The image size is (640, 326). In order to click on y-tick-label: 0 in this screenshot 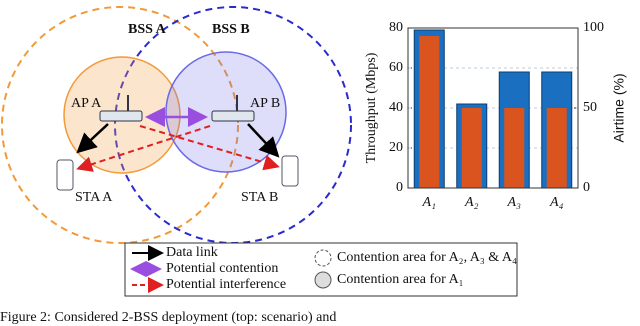, I will do `click(399, 187)`.